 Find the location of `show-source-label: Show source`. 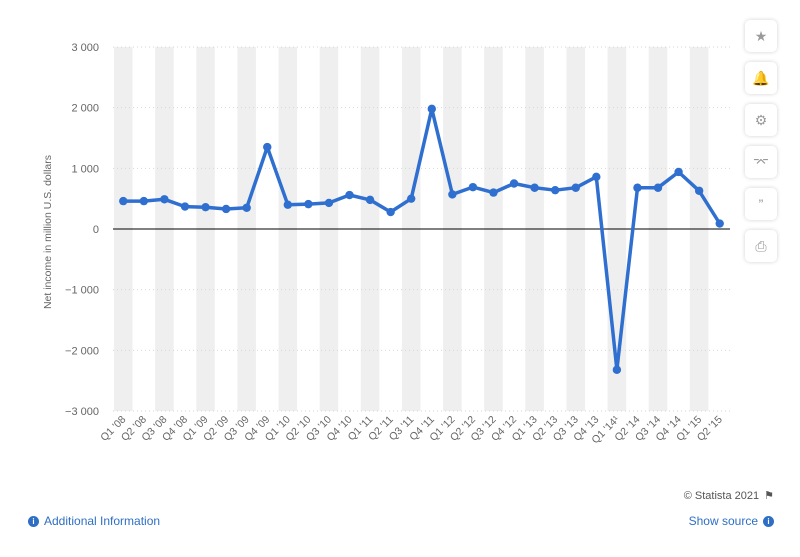

show-source-label: Show source is located at coordinates (723, 521).